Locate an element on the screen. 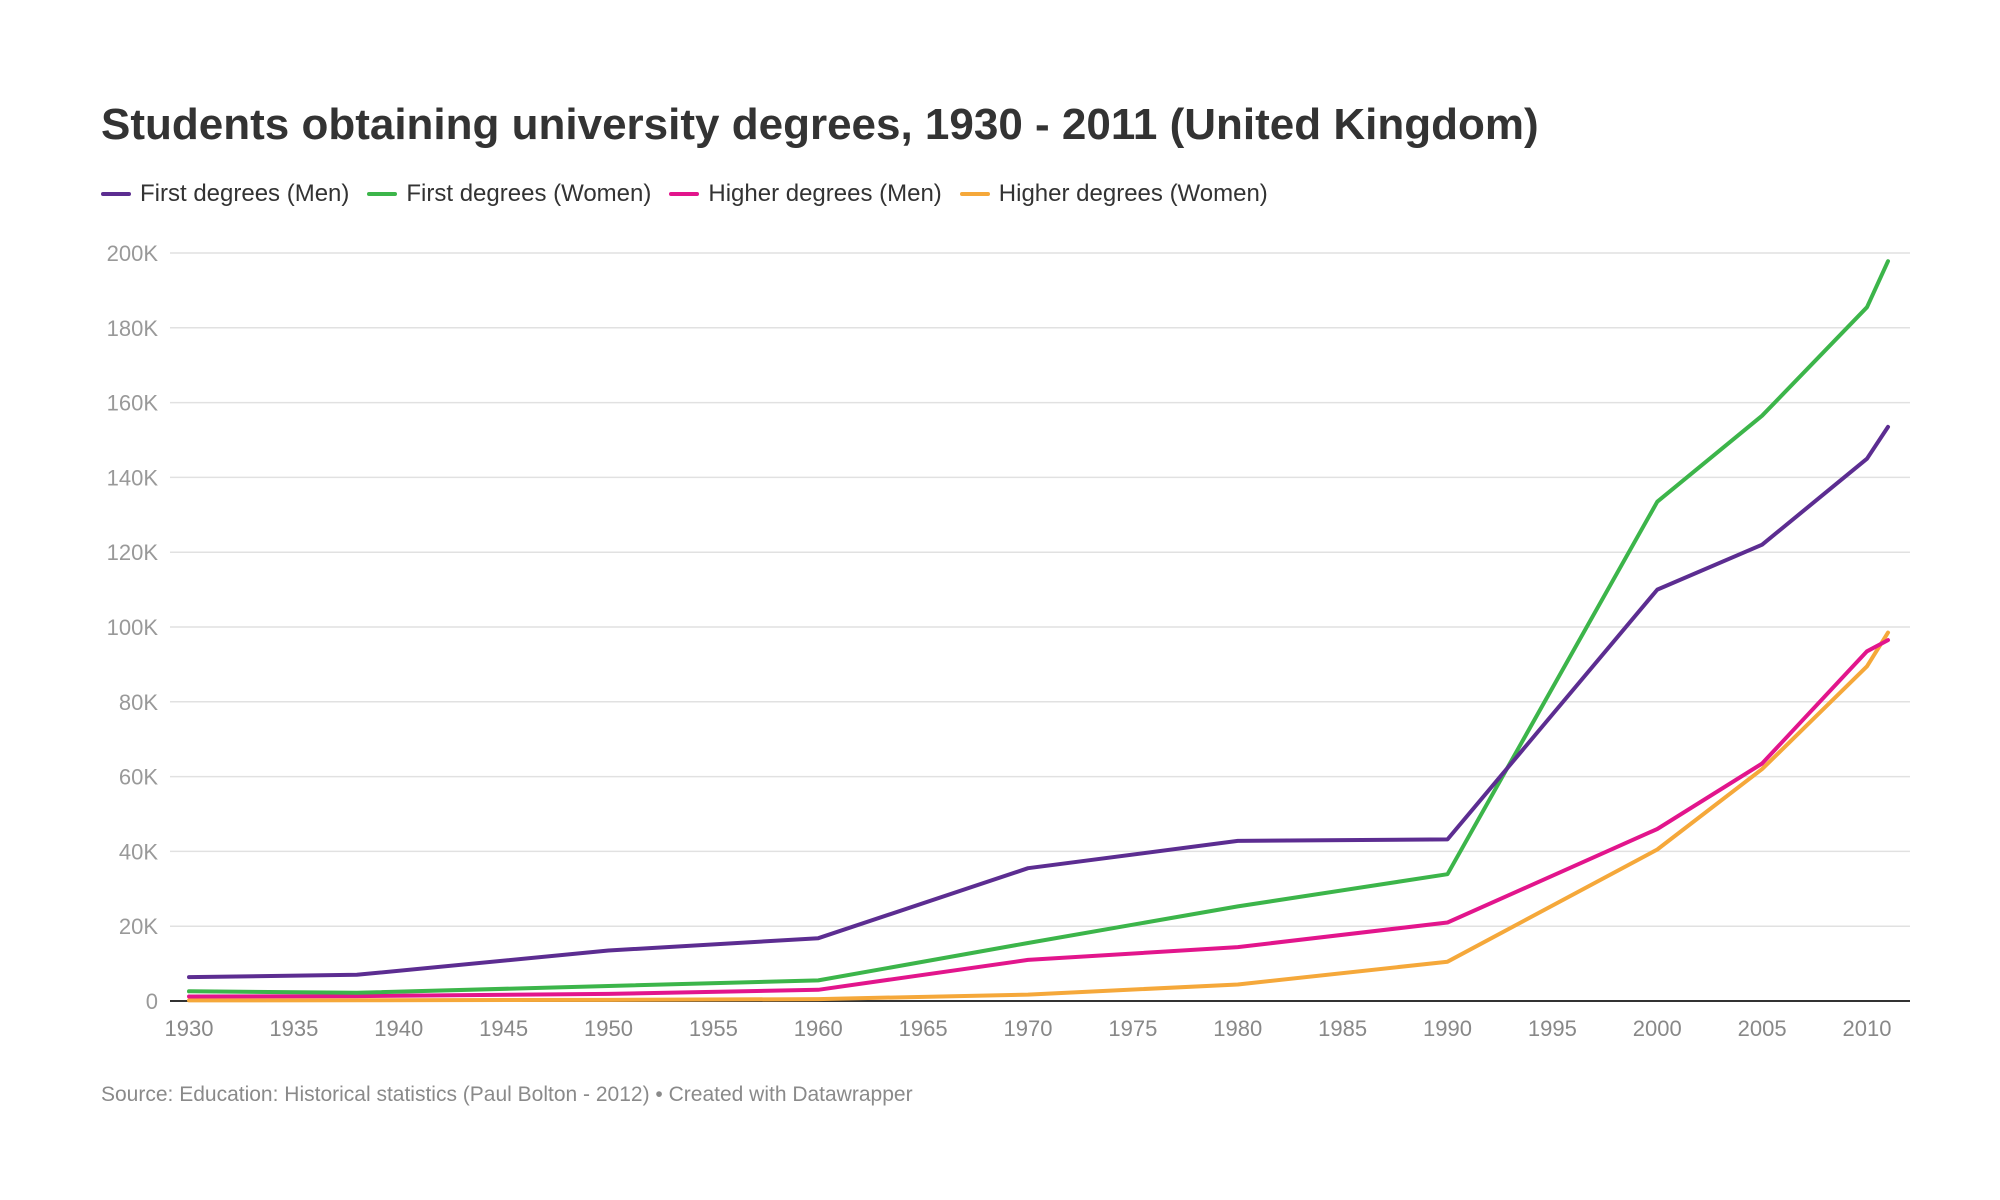 The image size is (2000, 1200). x-tick-label: 1980 is located at coordinates (1237, 1028).